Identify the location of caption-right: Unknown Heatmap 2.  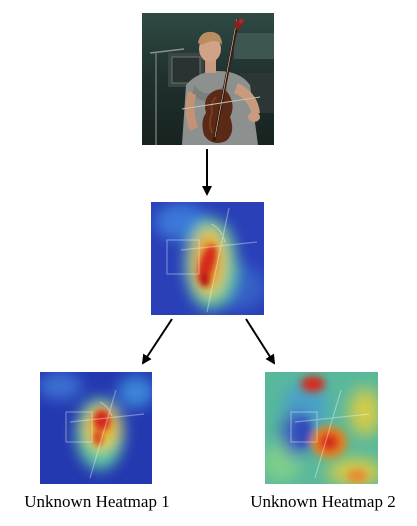
(323, 501).